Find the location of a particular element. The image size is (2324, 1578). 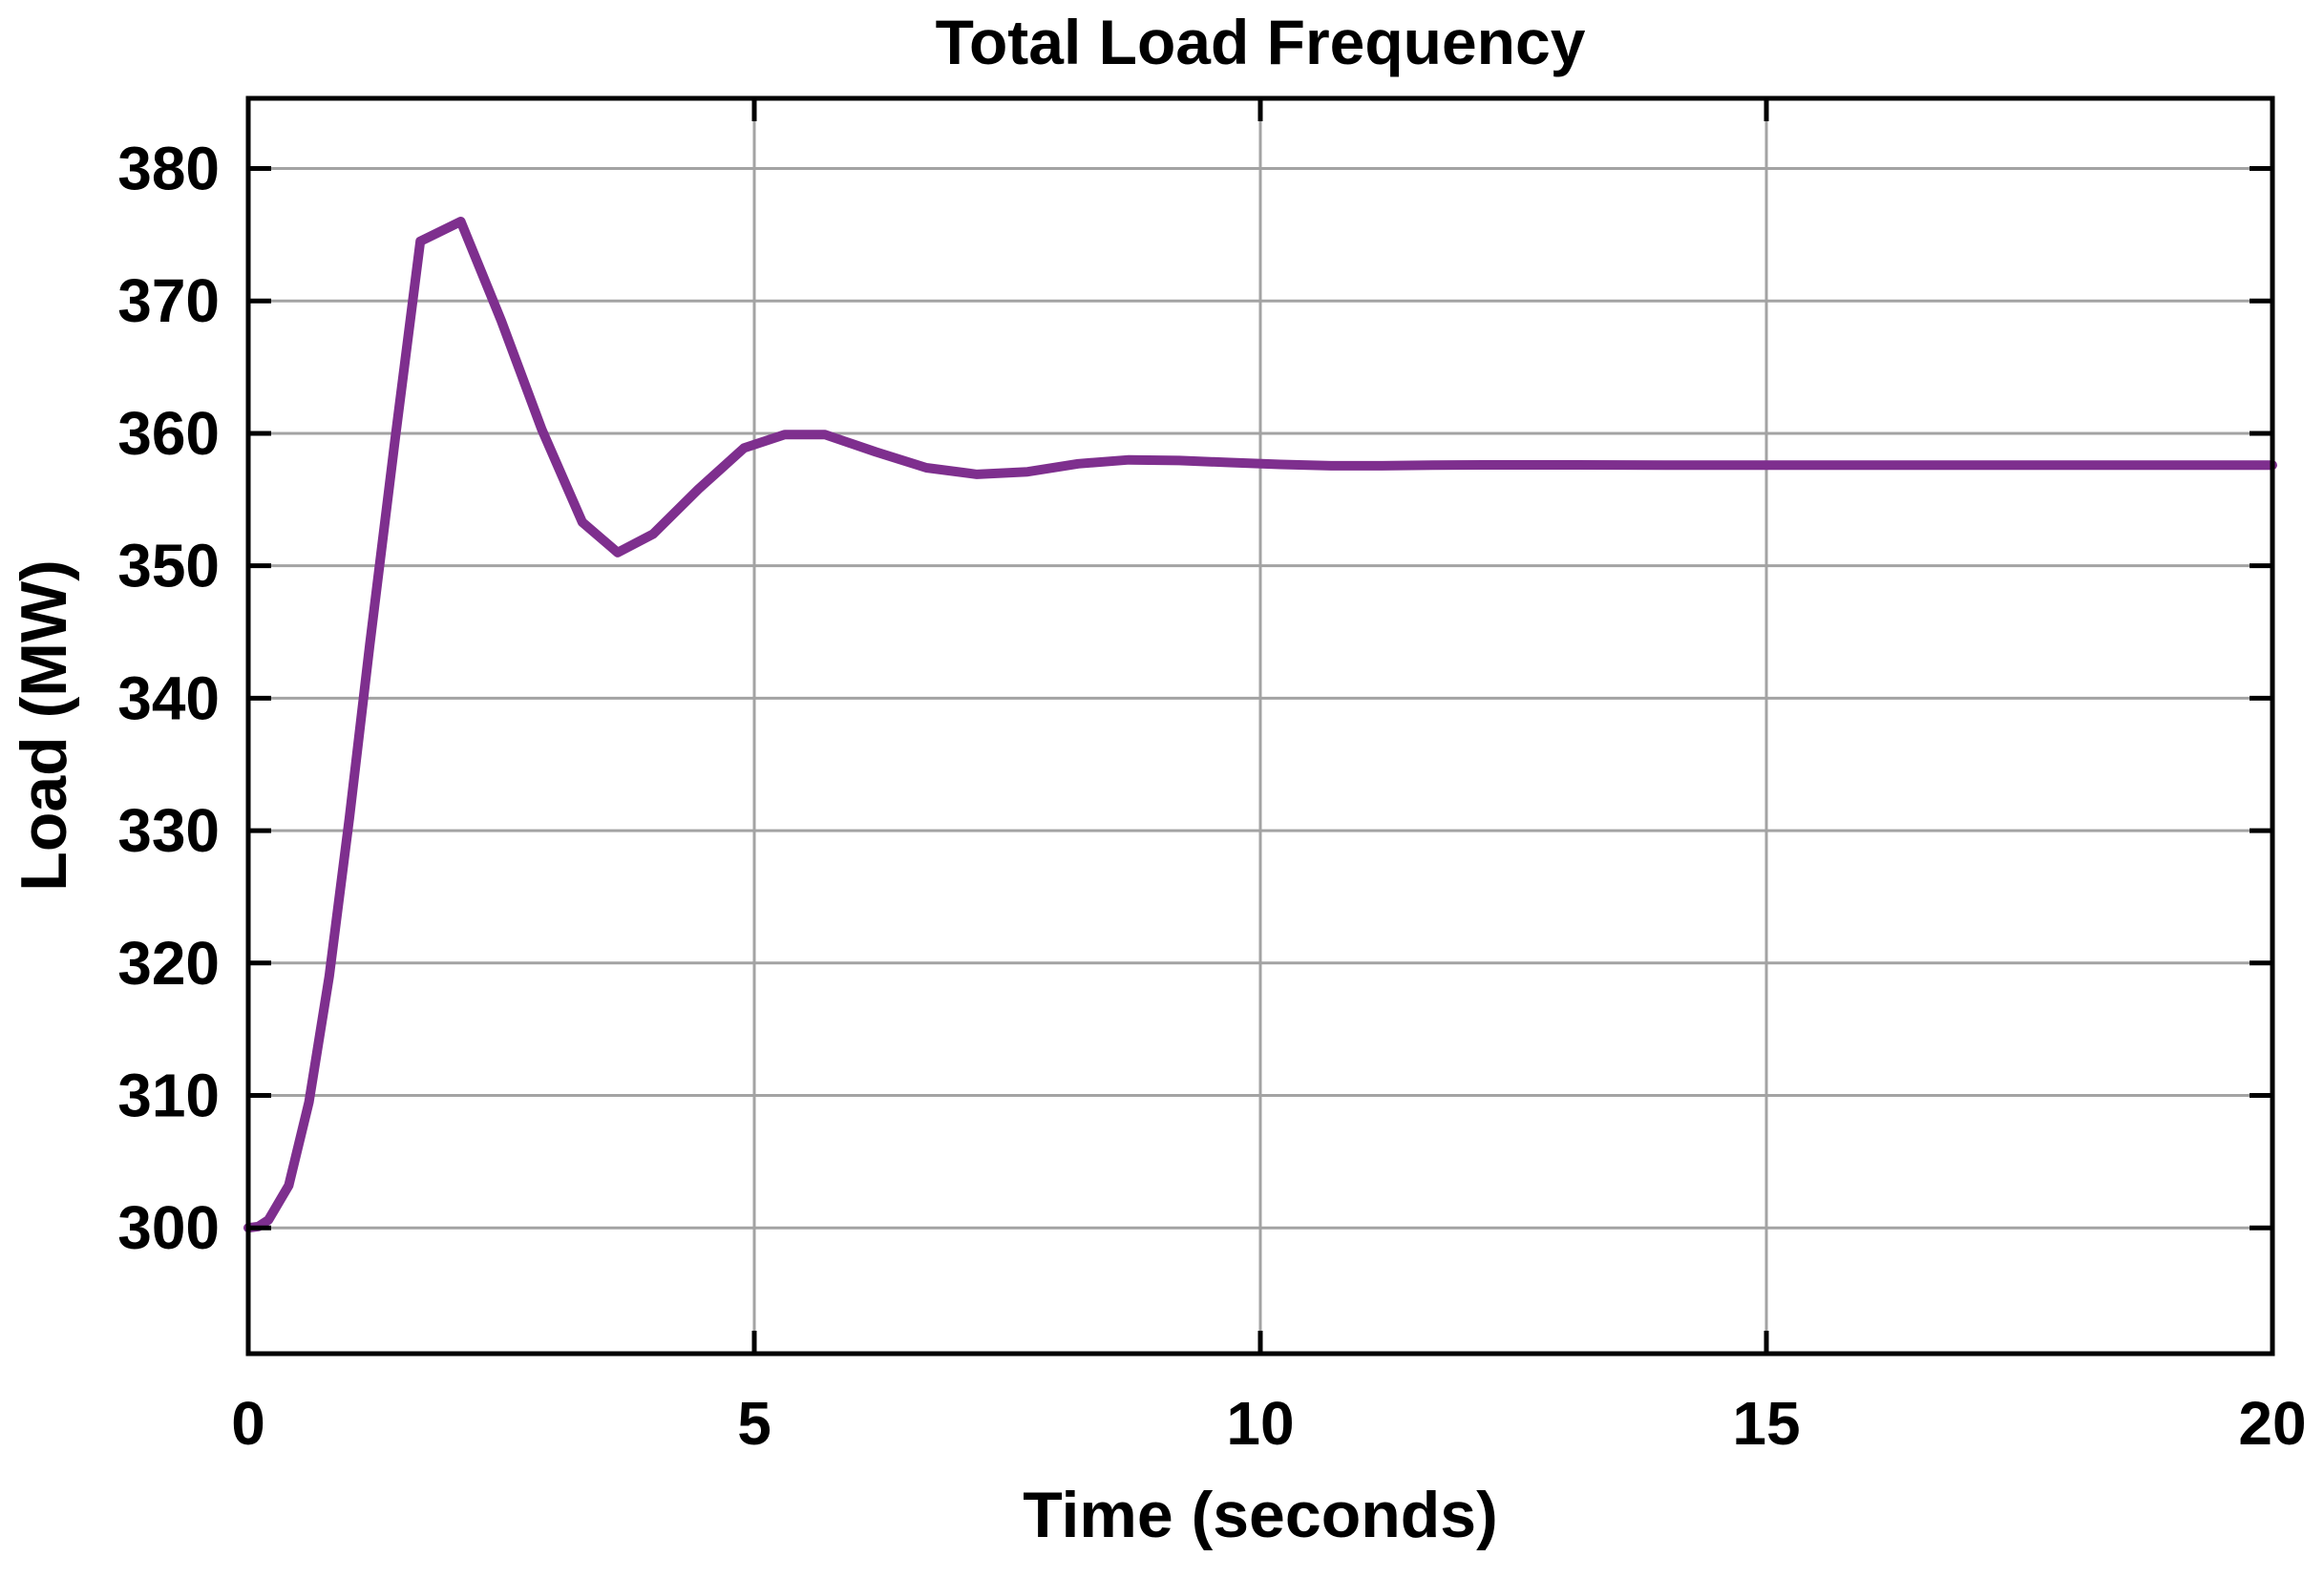

y-tick-label: 370 is located at coordinates (168, 300).